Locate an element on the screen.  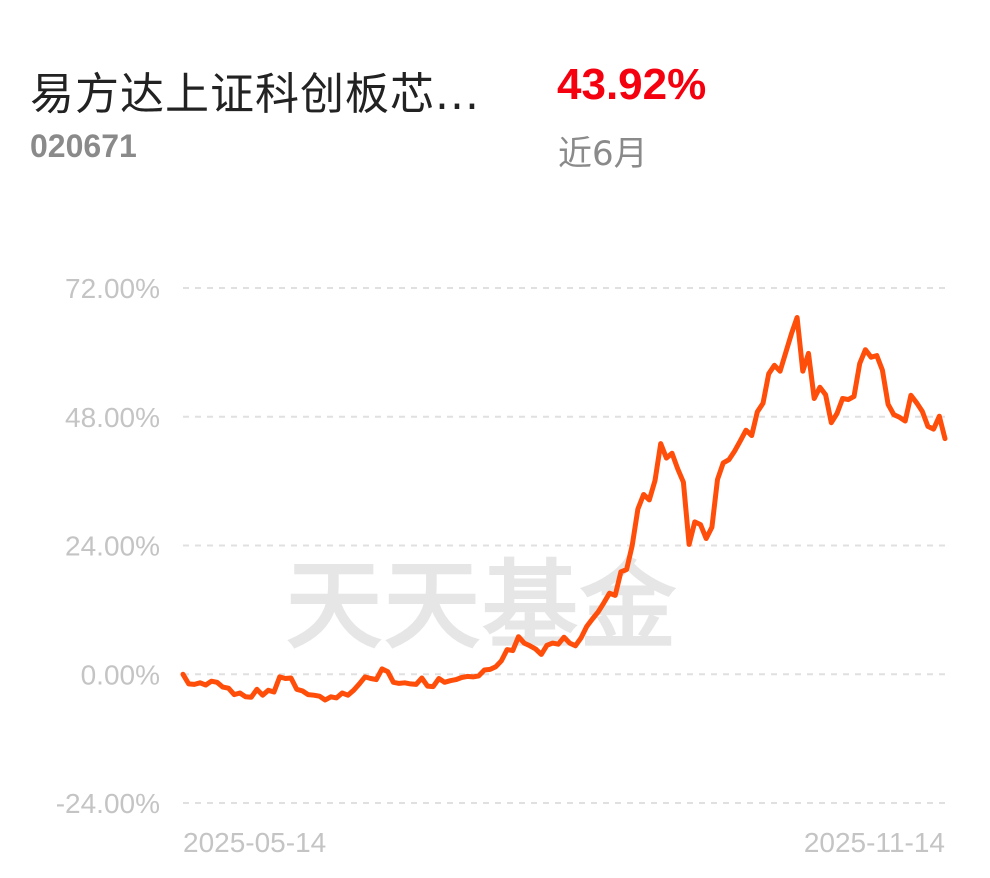
y-tick-label: 24.00% is located at coordinates (112, 546).